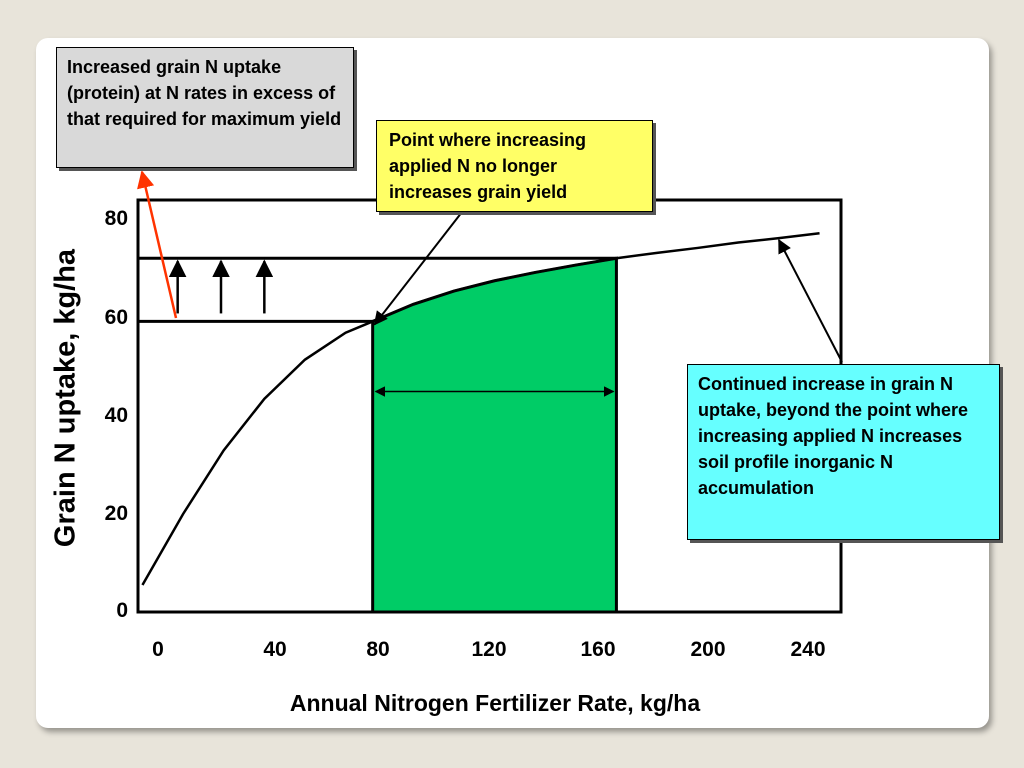 Image resolution: width=1024 pixels, height=768 pixels. I want to click on shaded-region, so click(494, 435).